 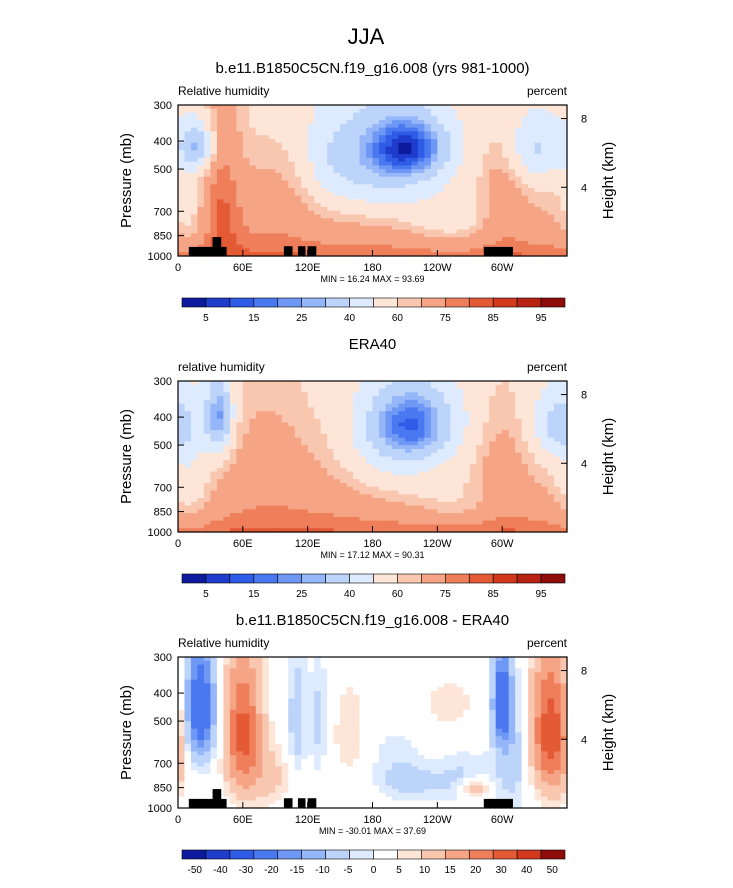 What do you see at coordinates (398, 318) in the screenshot?
I see `colorbar-label: 60` at bounding box center [398, 318].